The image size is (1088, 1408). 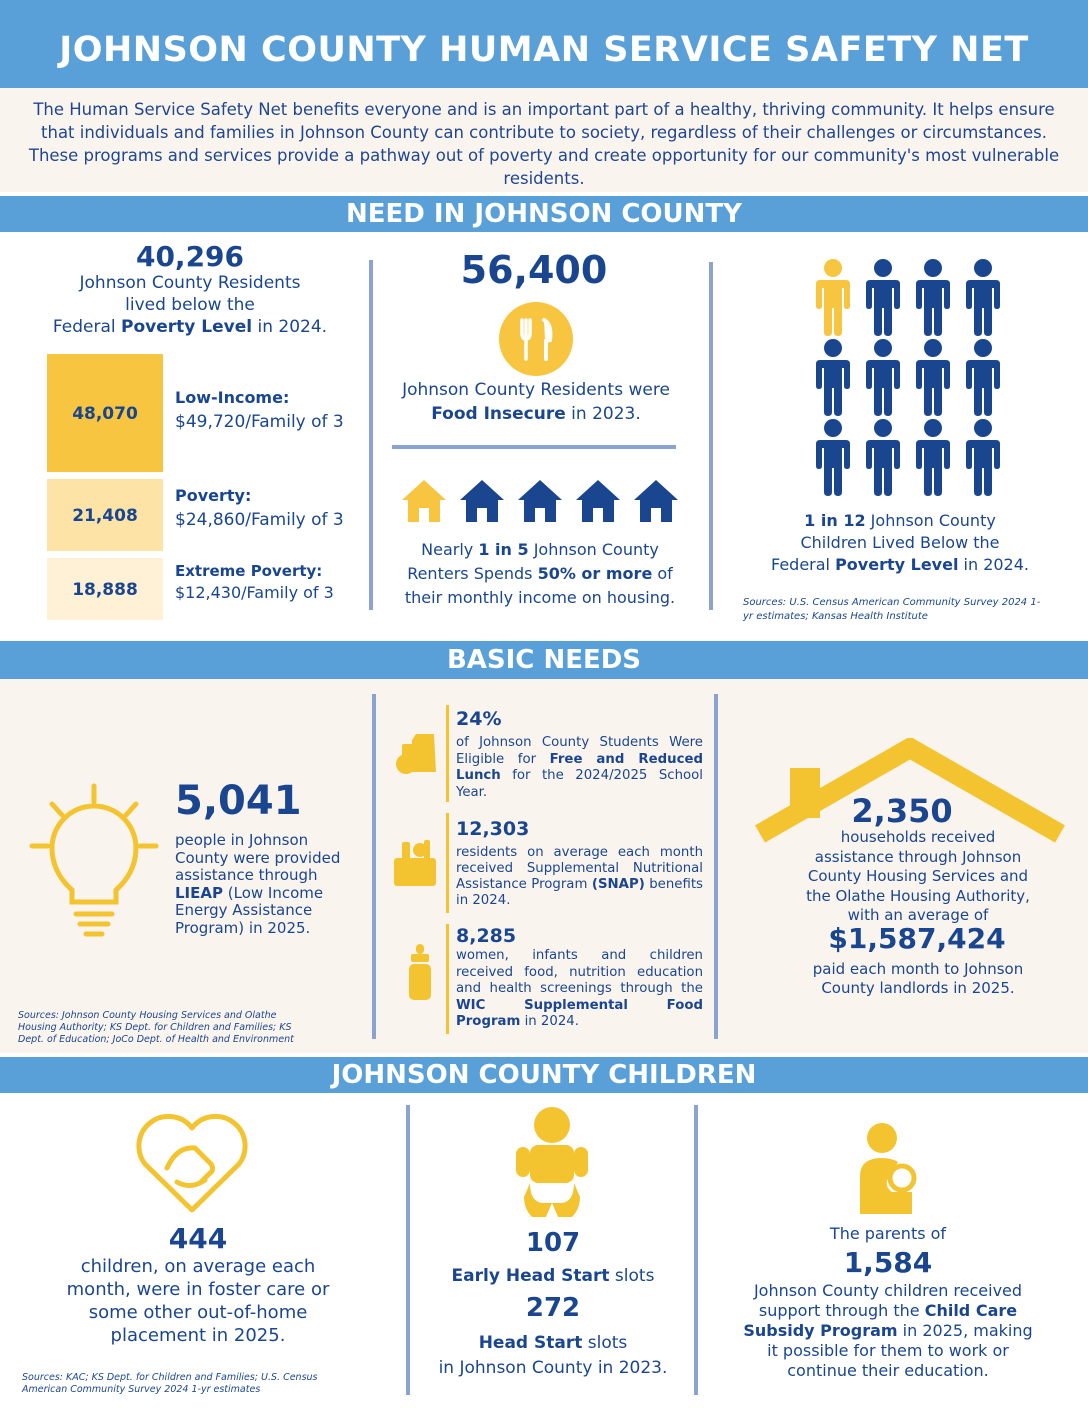 What do you see at coordinates (415, 863) in the screenshot?
I see `grocery-bag-icon` at bounding box center [415, 863].